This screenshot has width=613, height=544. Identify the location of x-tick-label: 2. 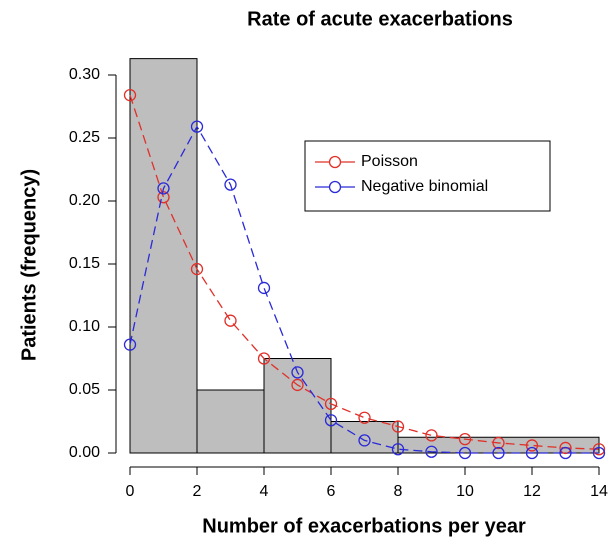
(197, 491).